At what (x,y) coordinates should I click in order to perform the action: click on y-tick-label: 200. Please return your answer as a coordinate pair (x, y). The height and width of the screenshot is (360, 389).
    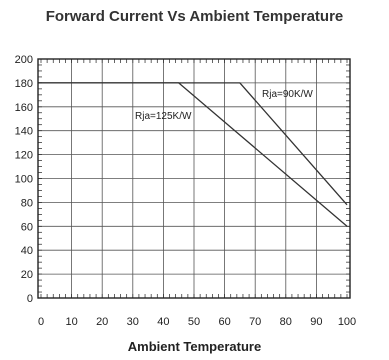
    Looking at the image, I should click on (24, 60).